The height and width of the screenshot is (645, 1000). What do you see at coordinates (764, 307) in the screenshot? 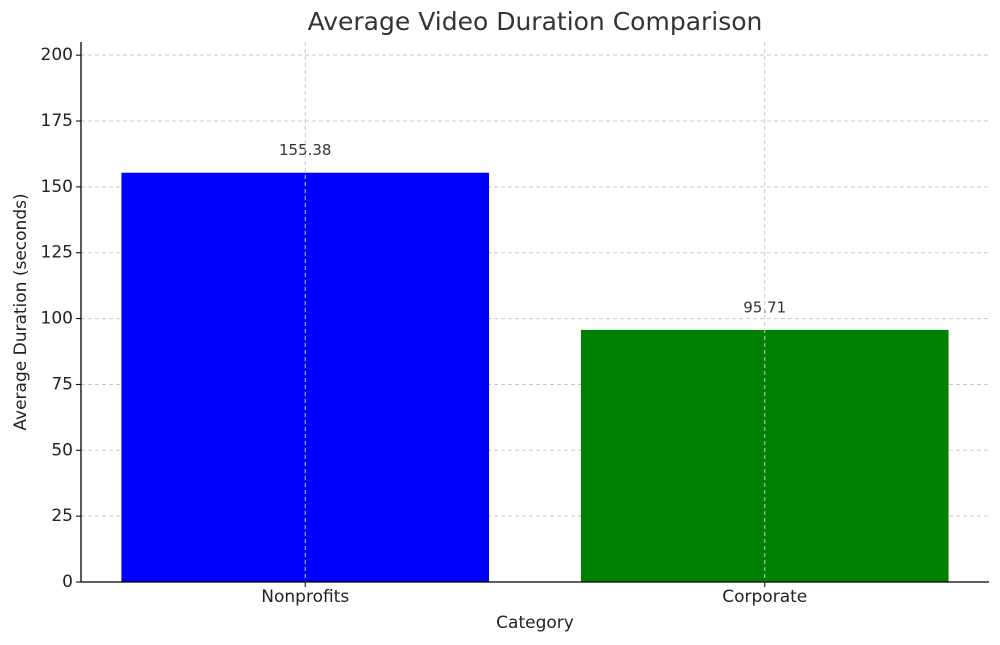
I see `value-label: 95.71` at bounding box center [764, 307].